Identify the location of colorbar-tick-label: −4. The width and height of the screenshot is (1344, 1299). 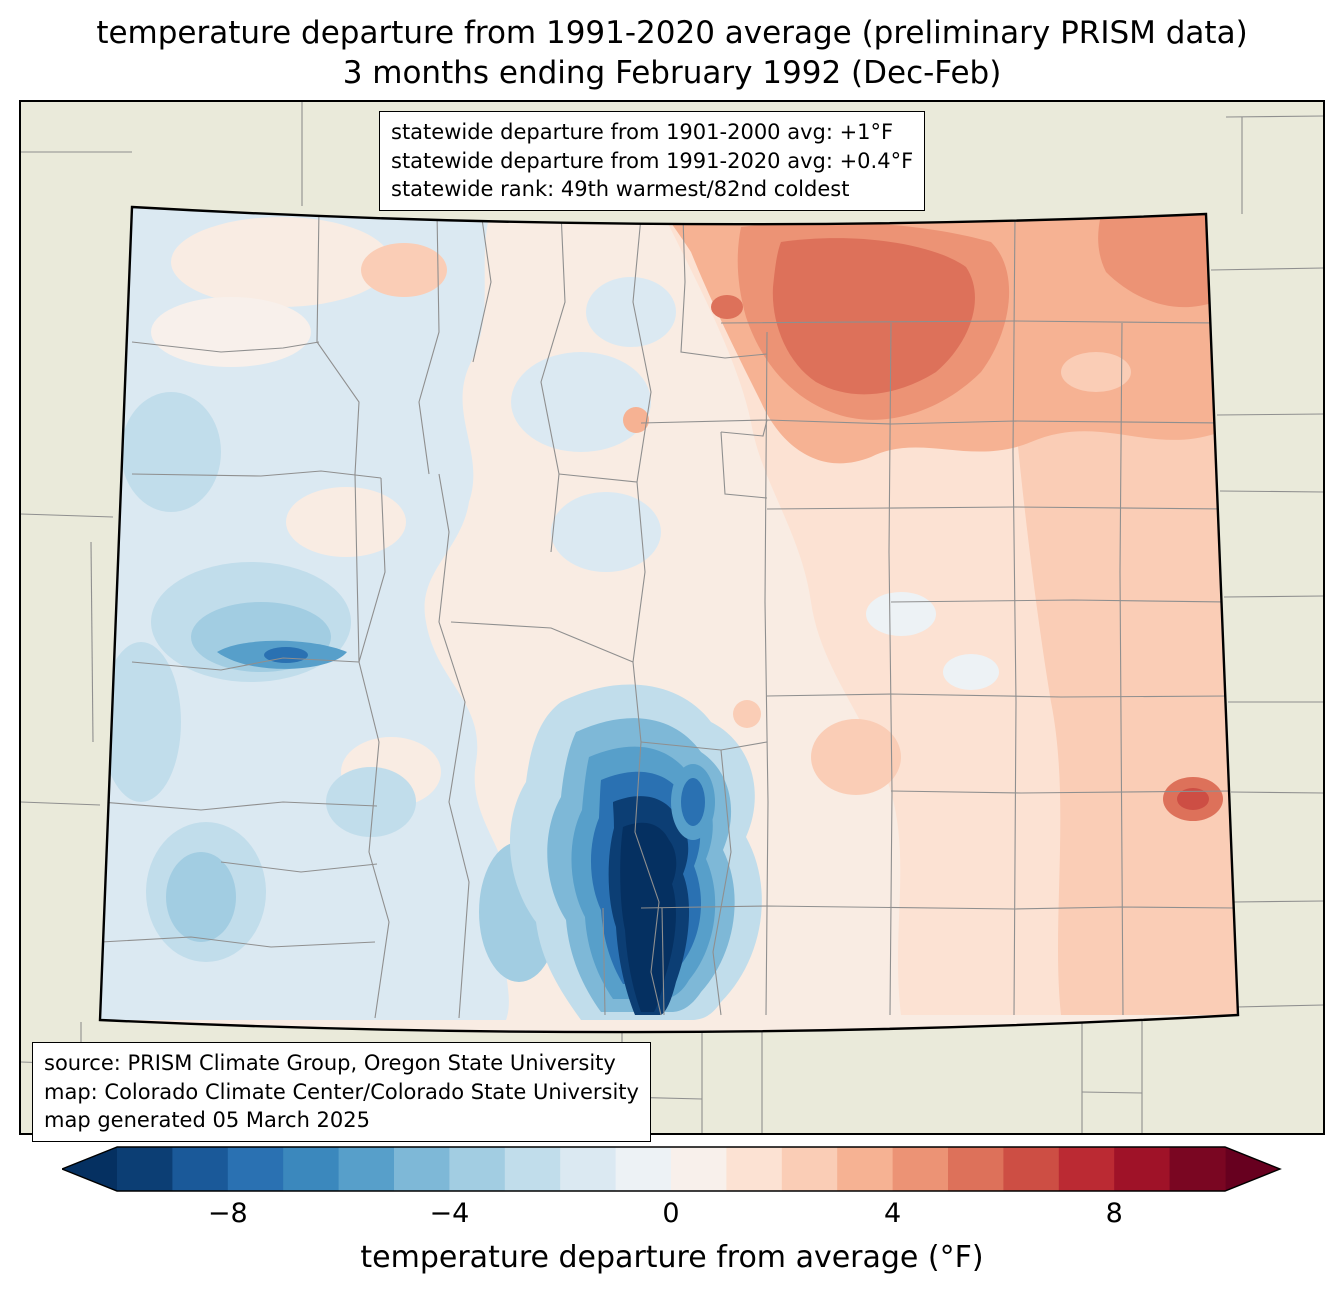
(449, 1213).